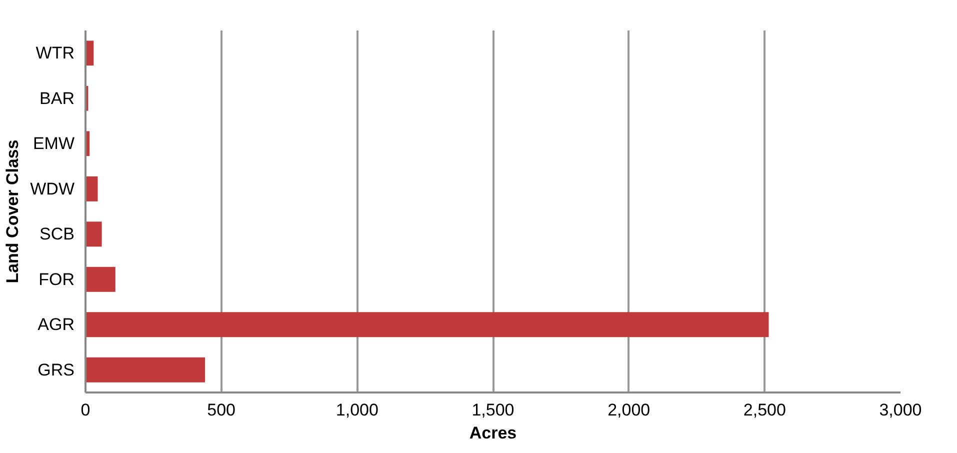 This screenshot has height=453, width=957. Describe the element at coordinates (52, 188) in the screenshot. I see `y-tick-label: WDW` at that location.